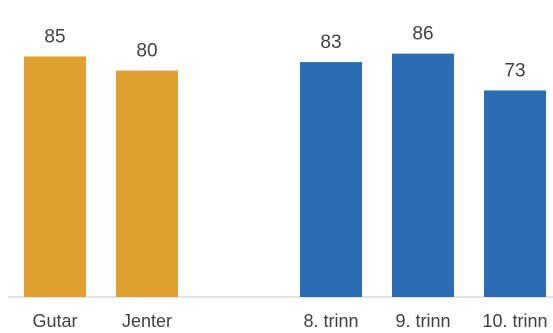 The width and height of the screenshot is (553, 333). What do you see at coordinates (515, 193) in the screenshot?
I see `bar-10-trinn` at bounding box center [515, 193].